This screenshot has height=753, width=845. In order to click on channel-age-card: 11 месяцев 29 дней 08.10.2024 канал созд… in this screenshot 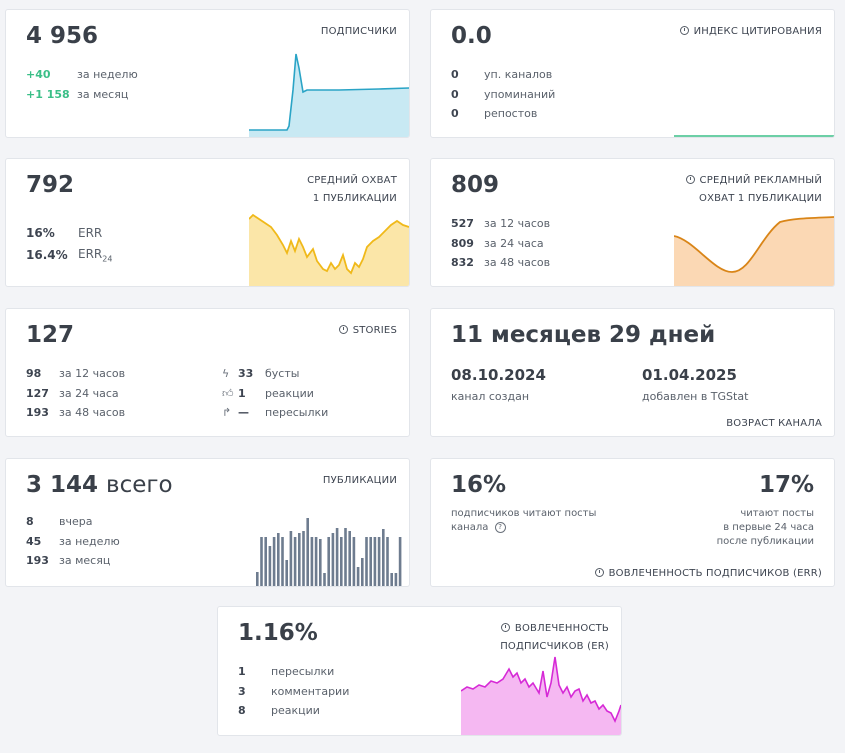, I will do `click(632, 372)`.